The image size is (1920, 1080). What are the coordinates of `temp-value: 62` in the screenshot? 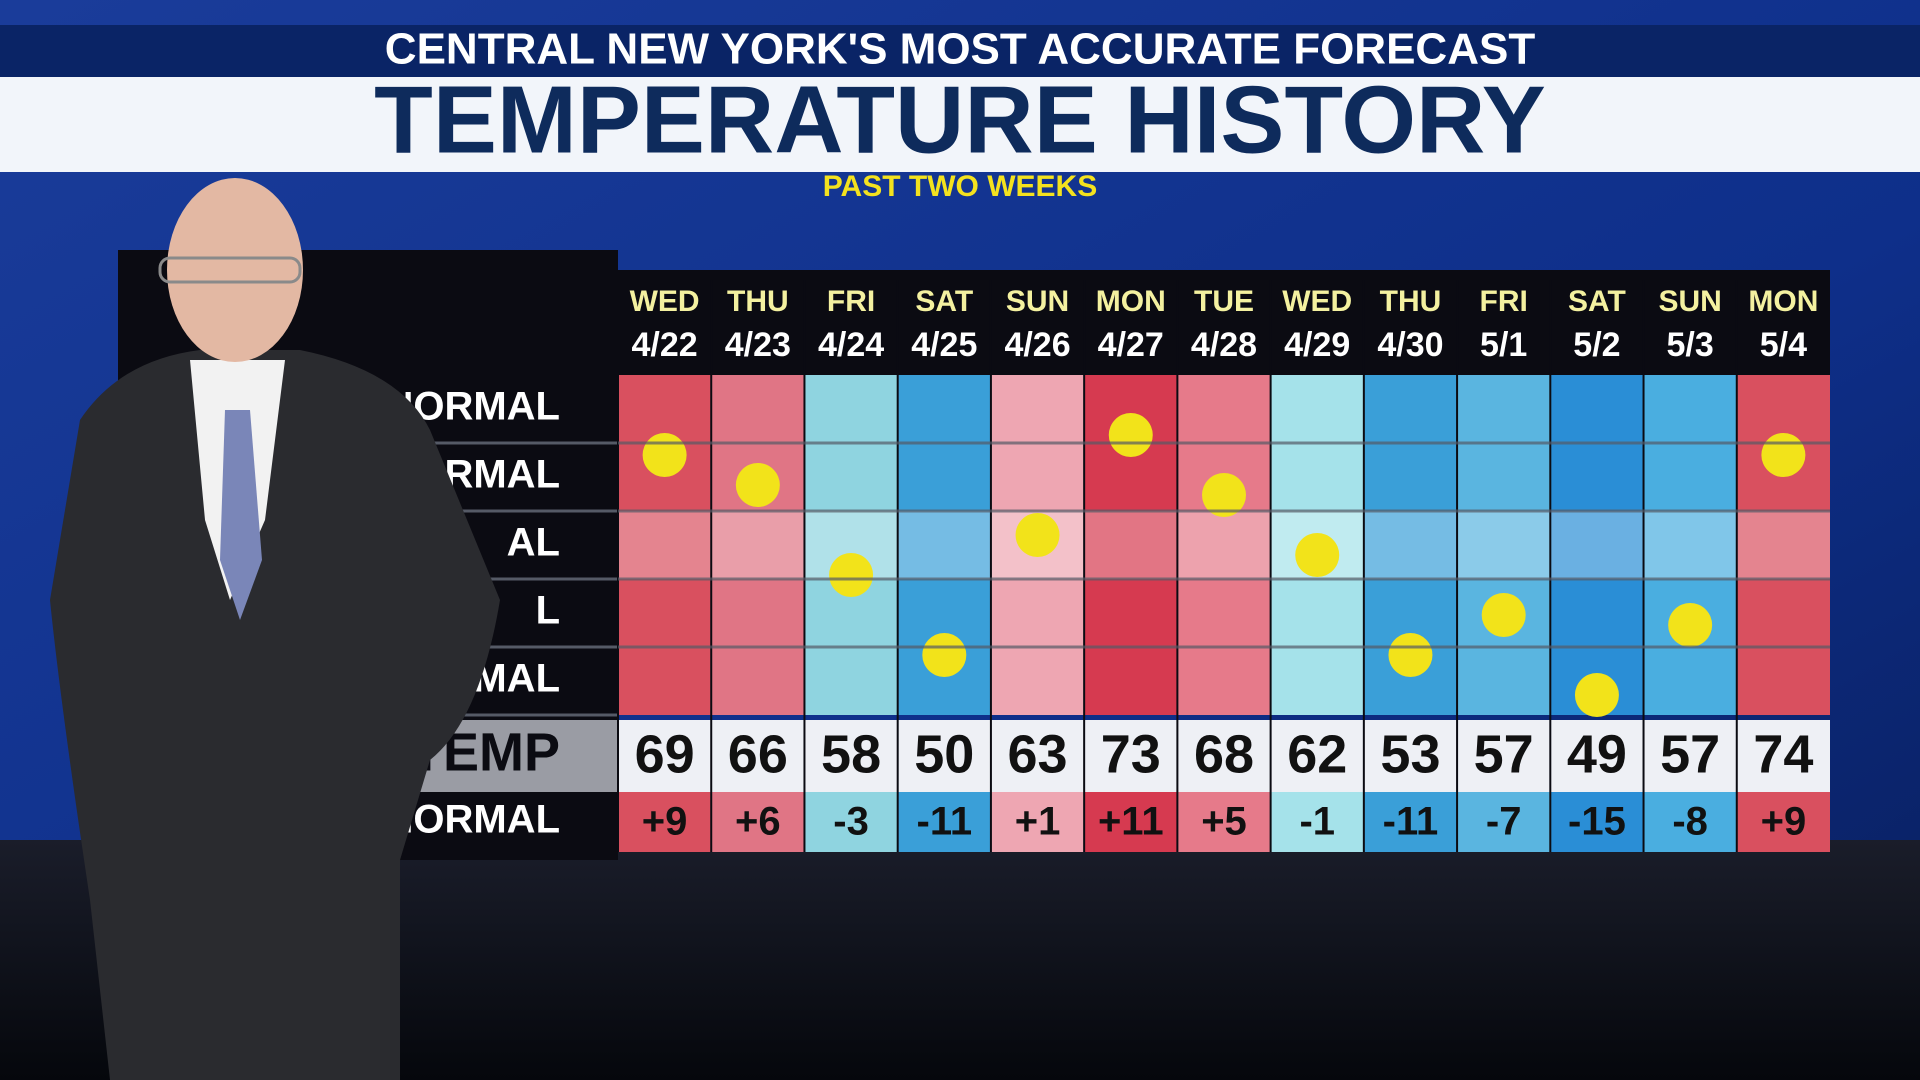 It's located at (1317, 754).